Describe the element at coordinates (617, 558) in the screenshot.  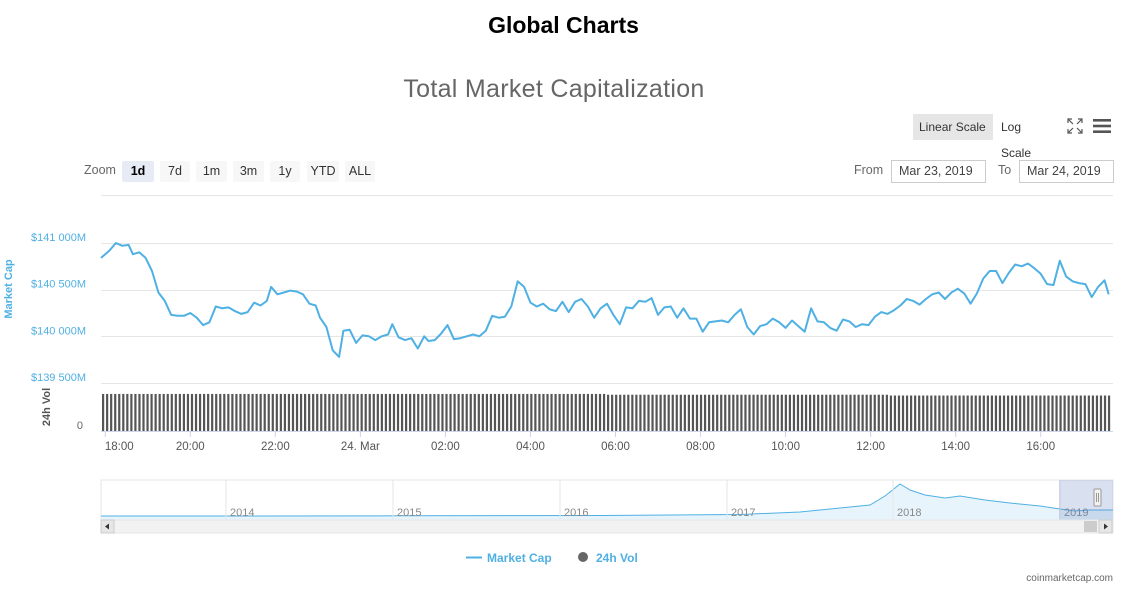
I see `legend-volume-label: 24h Vol` at that location.